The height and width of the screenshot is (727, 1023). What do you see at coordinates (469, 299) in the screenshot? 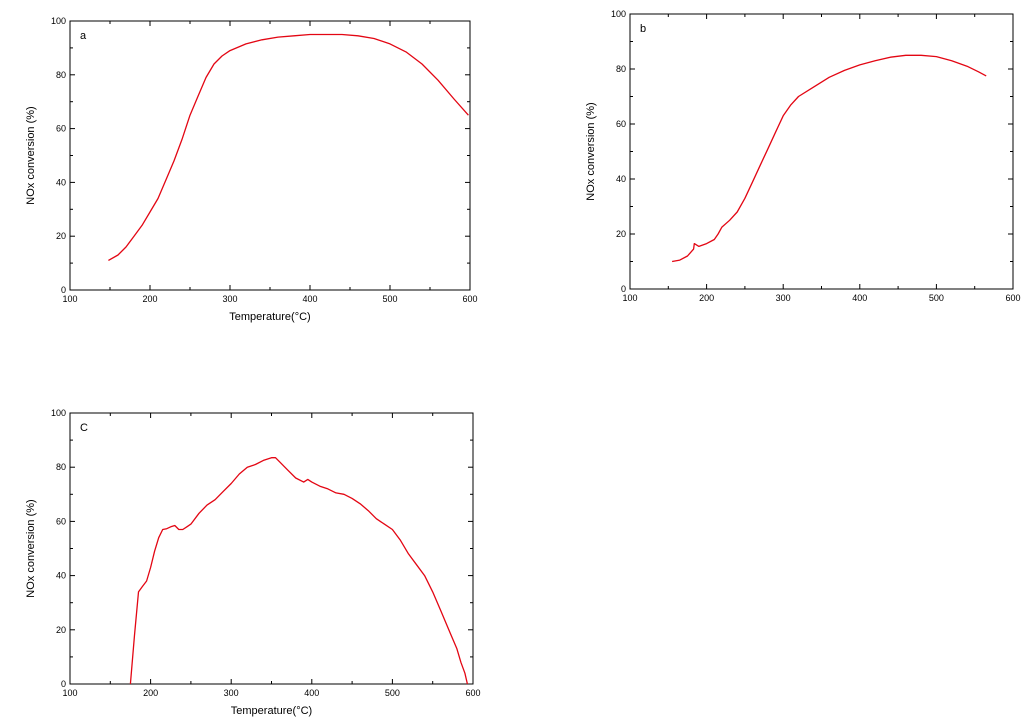
I see `panel-a-x-tick-label: 600` at bounding box center [469, 299].